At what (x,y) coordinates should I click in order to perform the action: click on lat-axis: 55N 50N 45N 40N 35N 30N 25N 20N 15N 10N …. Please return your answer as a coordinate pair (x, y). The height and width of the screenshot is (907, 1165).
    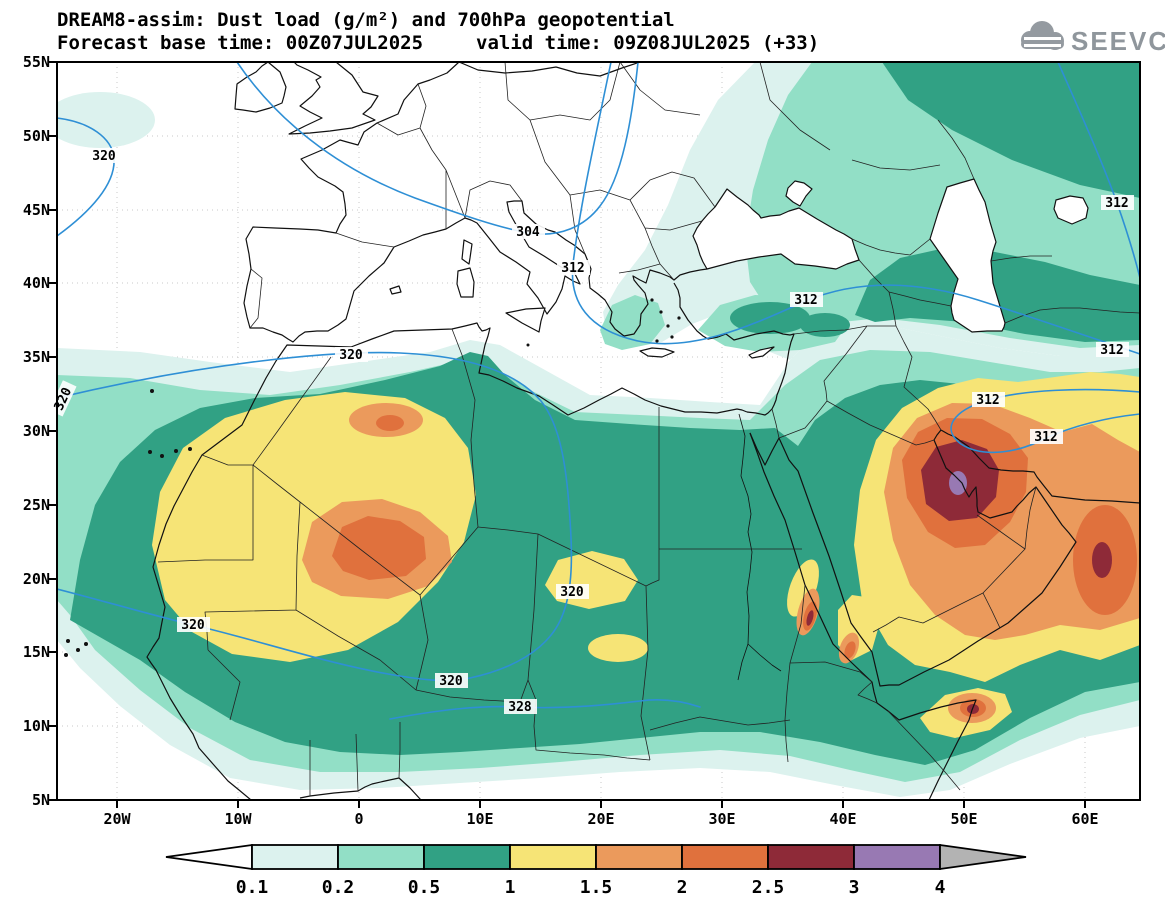
    Looking at the image, I should click on (36, 431).